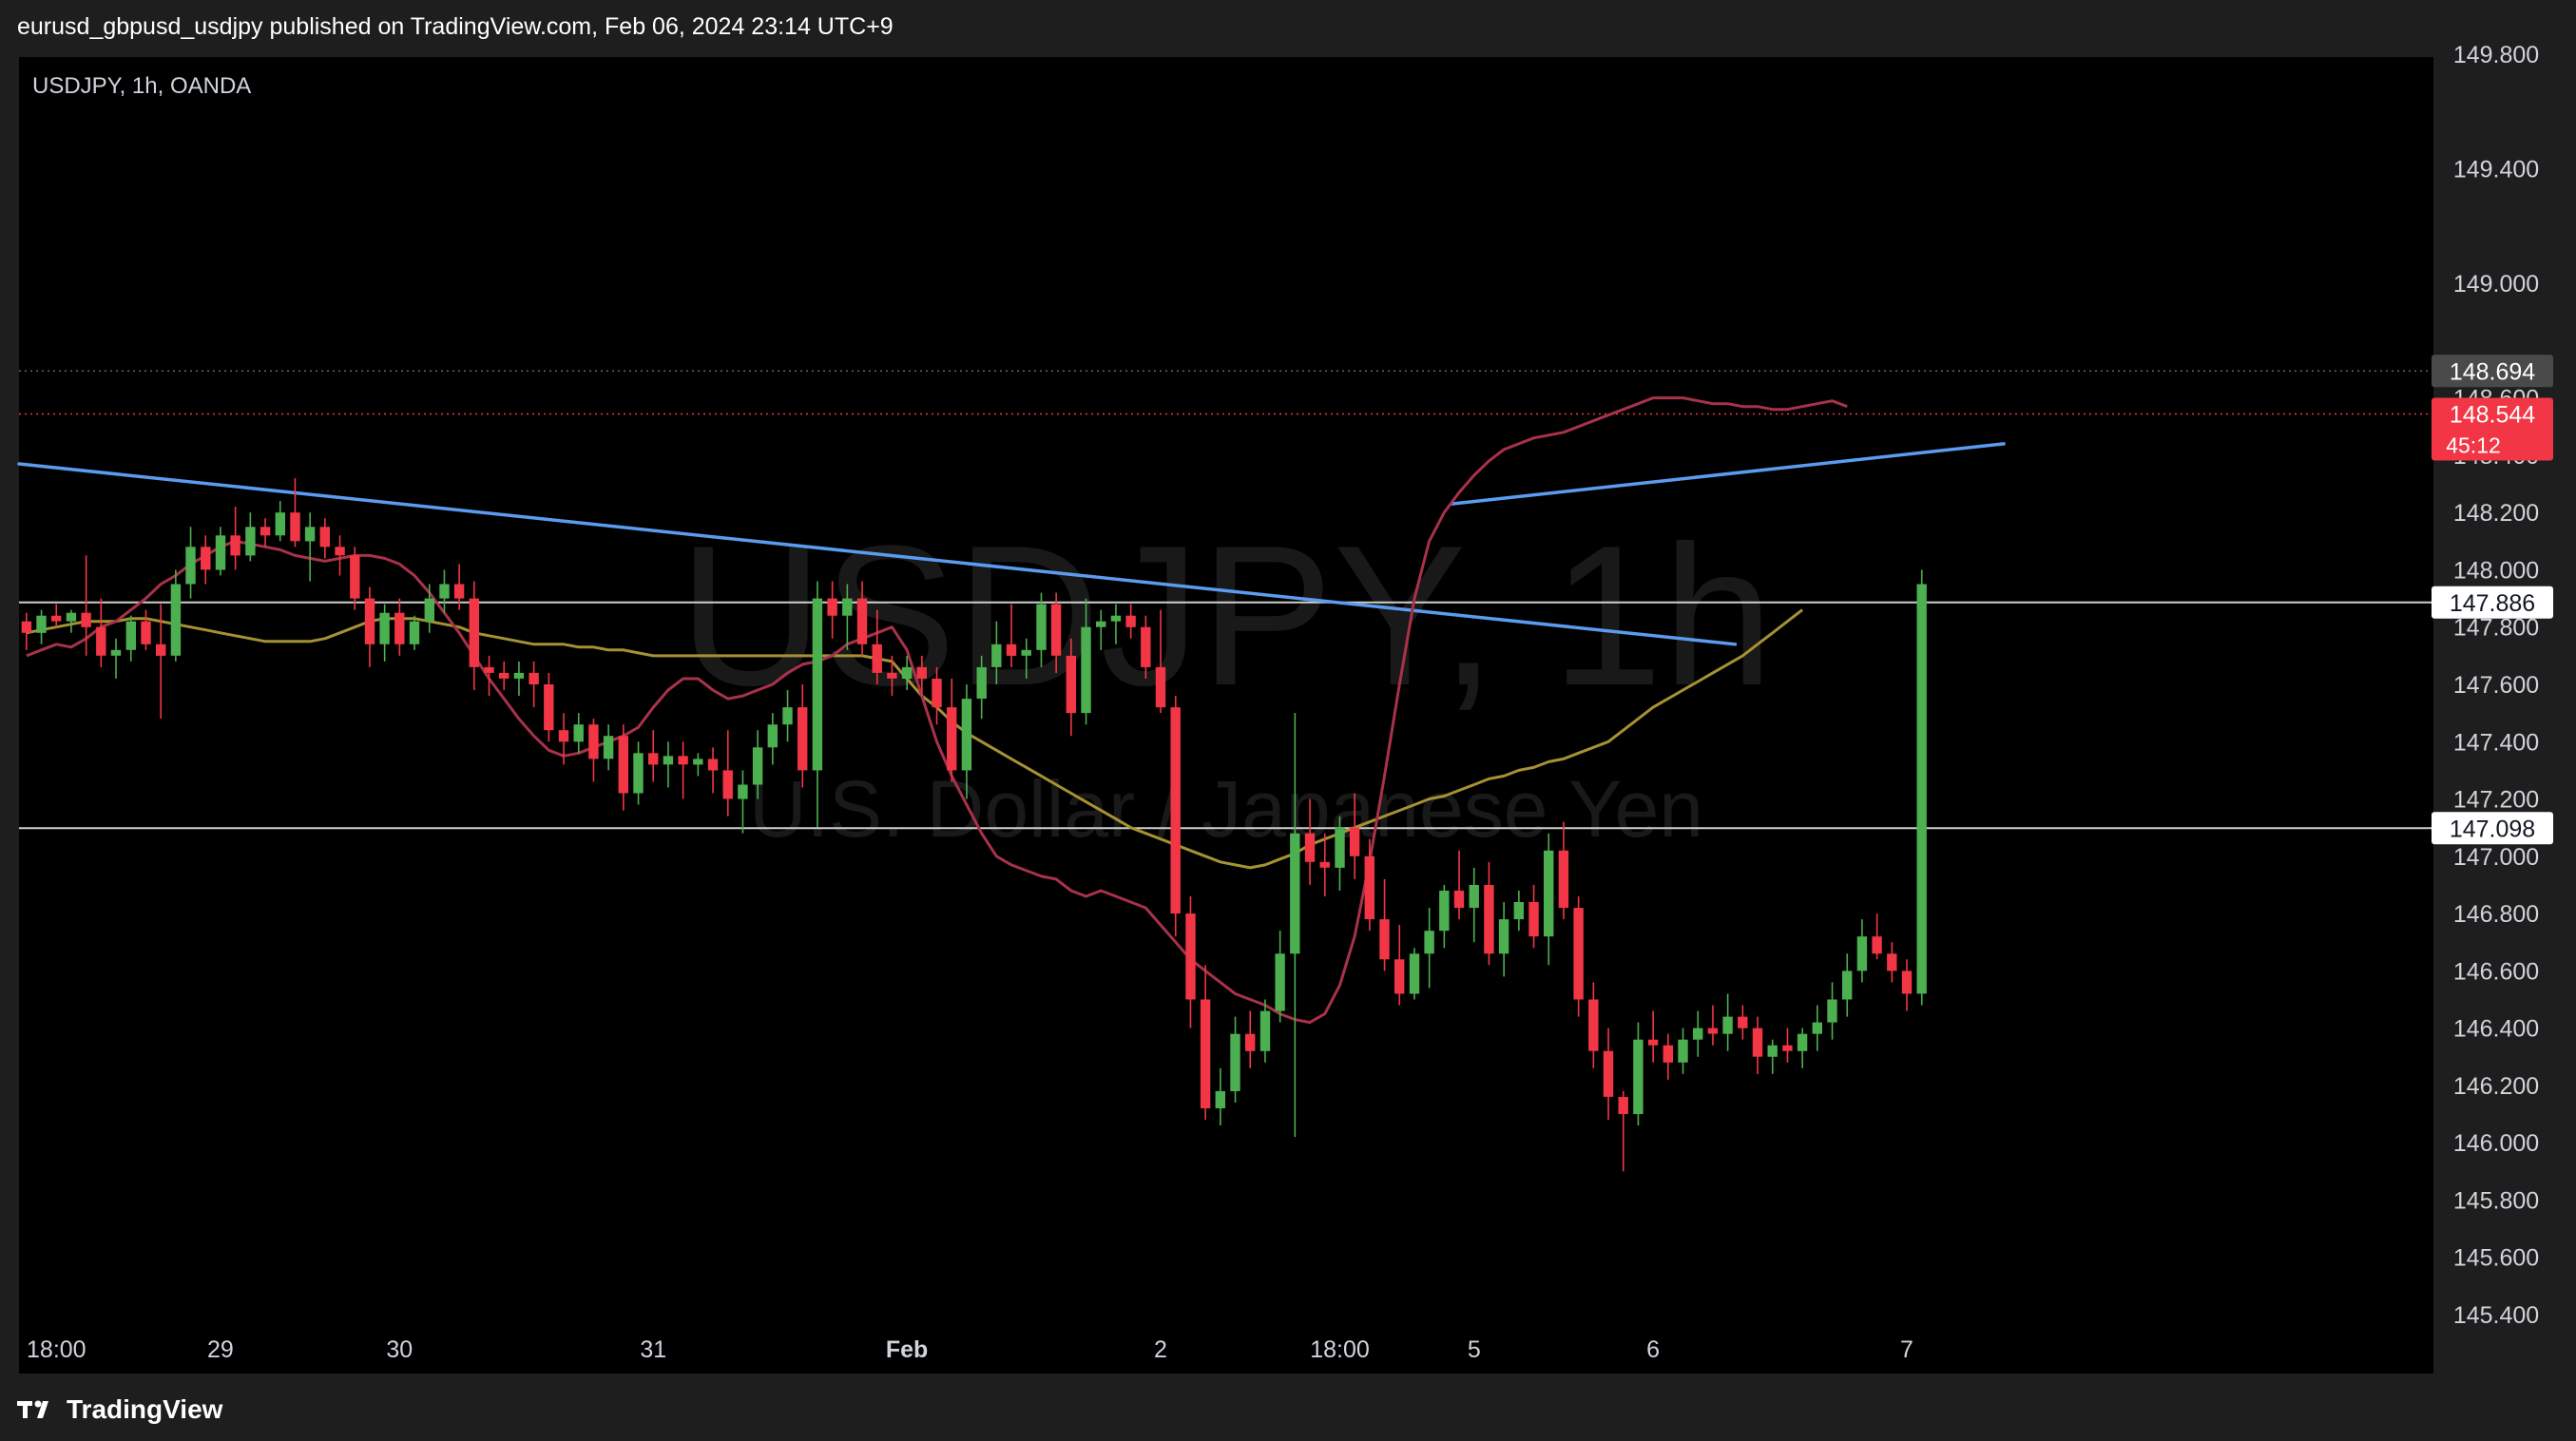  I want to click on brand-name: TradingView, so click(145, 1409).